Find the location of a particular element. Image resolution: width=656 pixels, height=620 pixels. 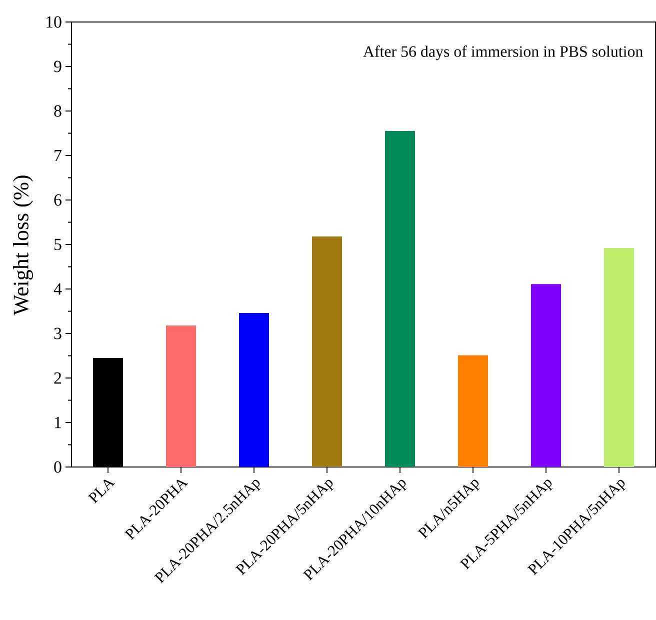

y-tick-label: 0 is located at coordinates (58, 467).